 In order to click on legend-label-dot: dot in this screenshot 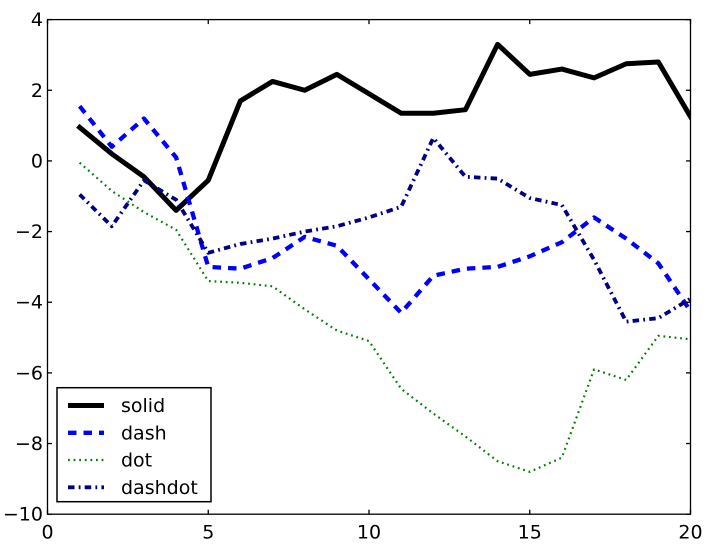, I will do `click(136, 461)`.